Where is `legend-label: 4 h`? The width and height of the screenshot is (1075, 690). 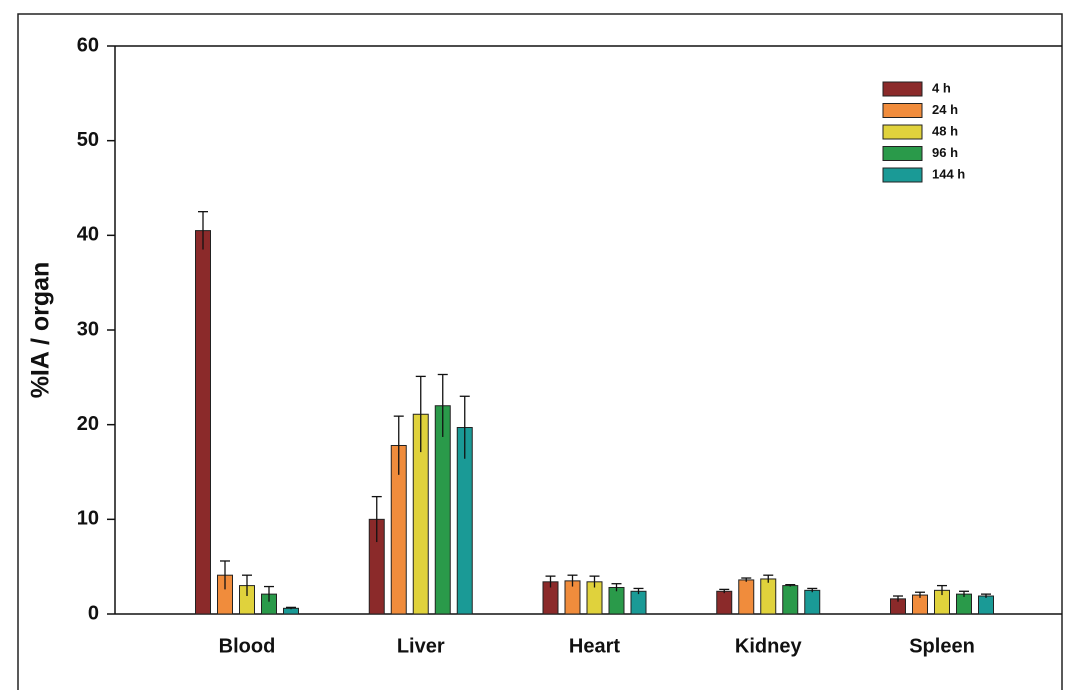 legend-label: 4 h is located at coordinates (941, 87).